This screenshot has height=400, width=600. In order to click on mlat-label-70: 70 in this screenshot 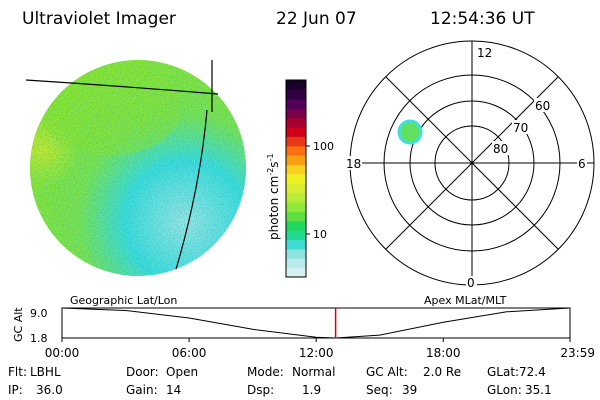, I will do `click(520, 128)`.